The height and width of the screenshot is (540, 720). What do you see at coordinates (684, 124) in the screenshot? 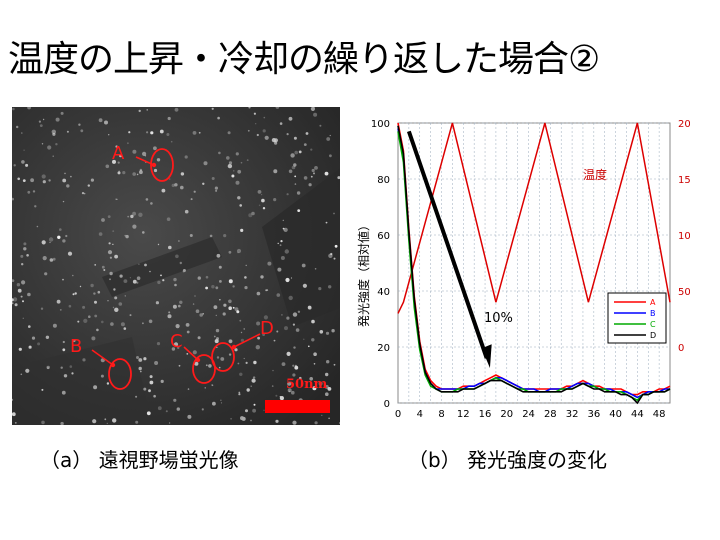
I see `y2-tick-label: 200` at bounding box center [684, 124].